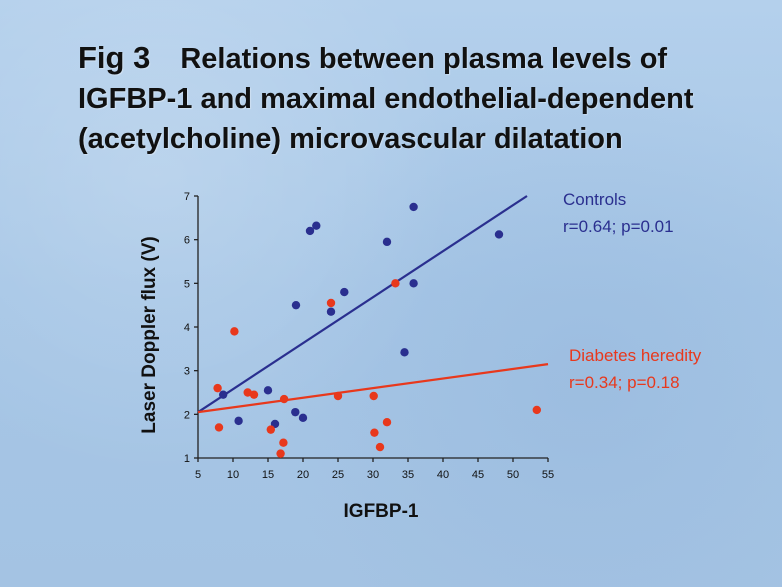  I want to click on x-tick-label: 50, so click(513, 475).